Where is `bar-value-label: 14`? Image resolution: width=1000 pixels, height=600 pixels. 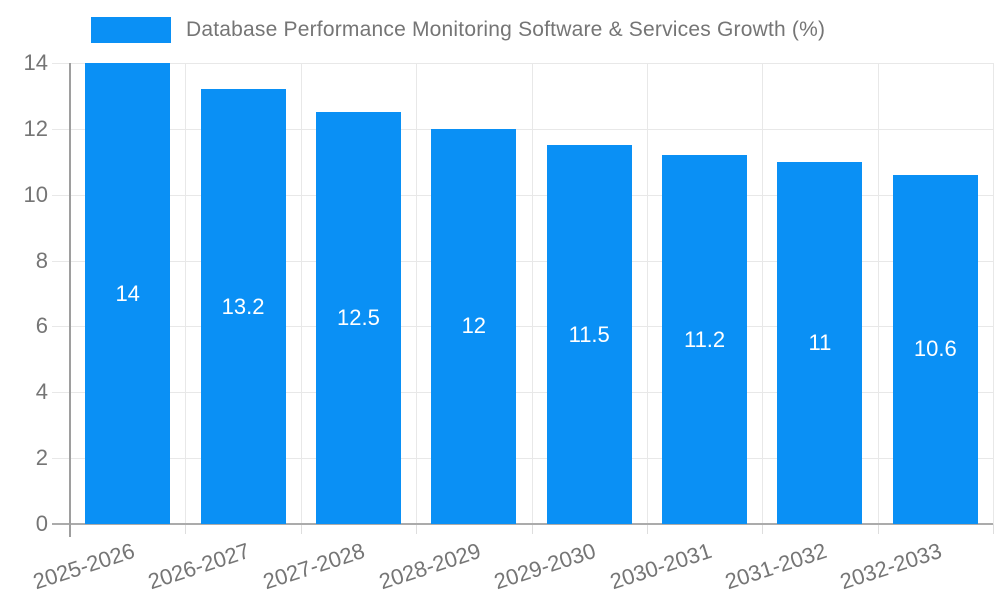 bar-value-label: 14 is located at coordinates (127, 293).